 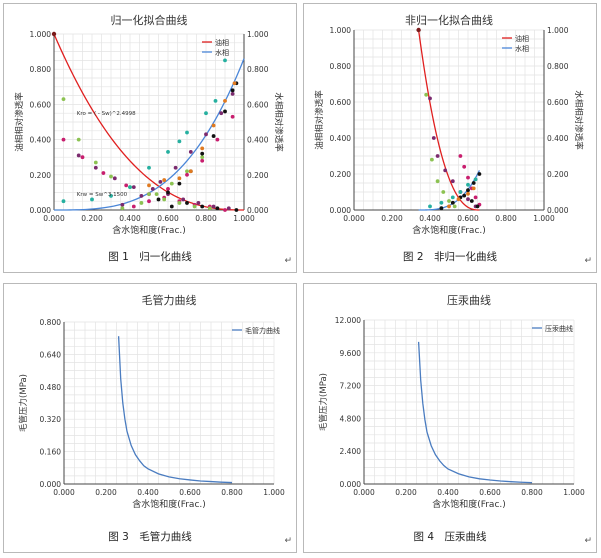 I want to click on legend-label: 压汞曲线, so click(x=559, y=328).